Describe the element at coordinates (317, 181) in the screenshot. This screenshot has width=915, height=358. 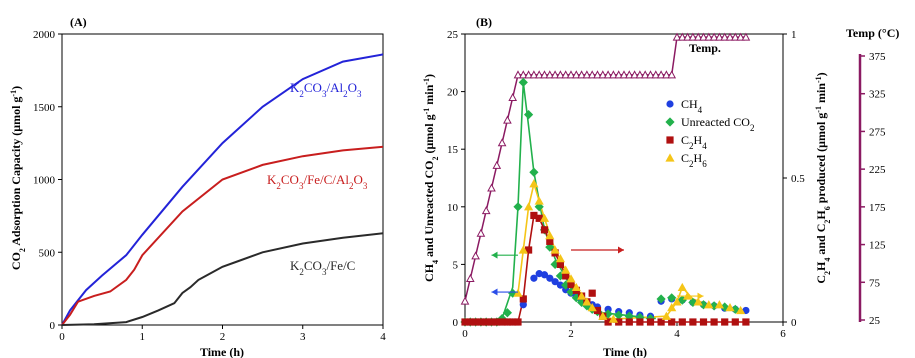
I see `panel-a-series-label: K2CO3/Fe/C/Al2O3` at that location.